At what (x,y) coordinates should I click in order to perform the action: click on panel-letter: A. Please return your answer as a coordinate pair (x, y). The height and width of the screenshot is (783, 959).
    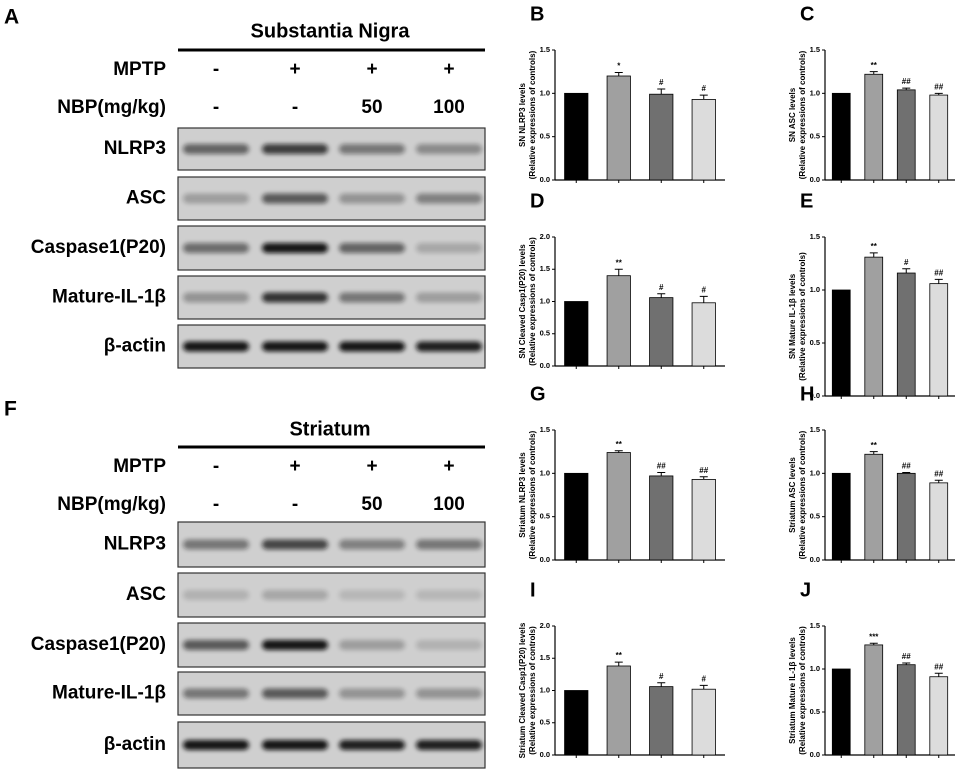
    Looking at the image, I should click on (11, 17).